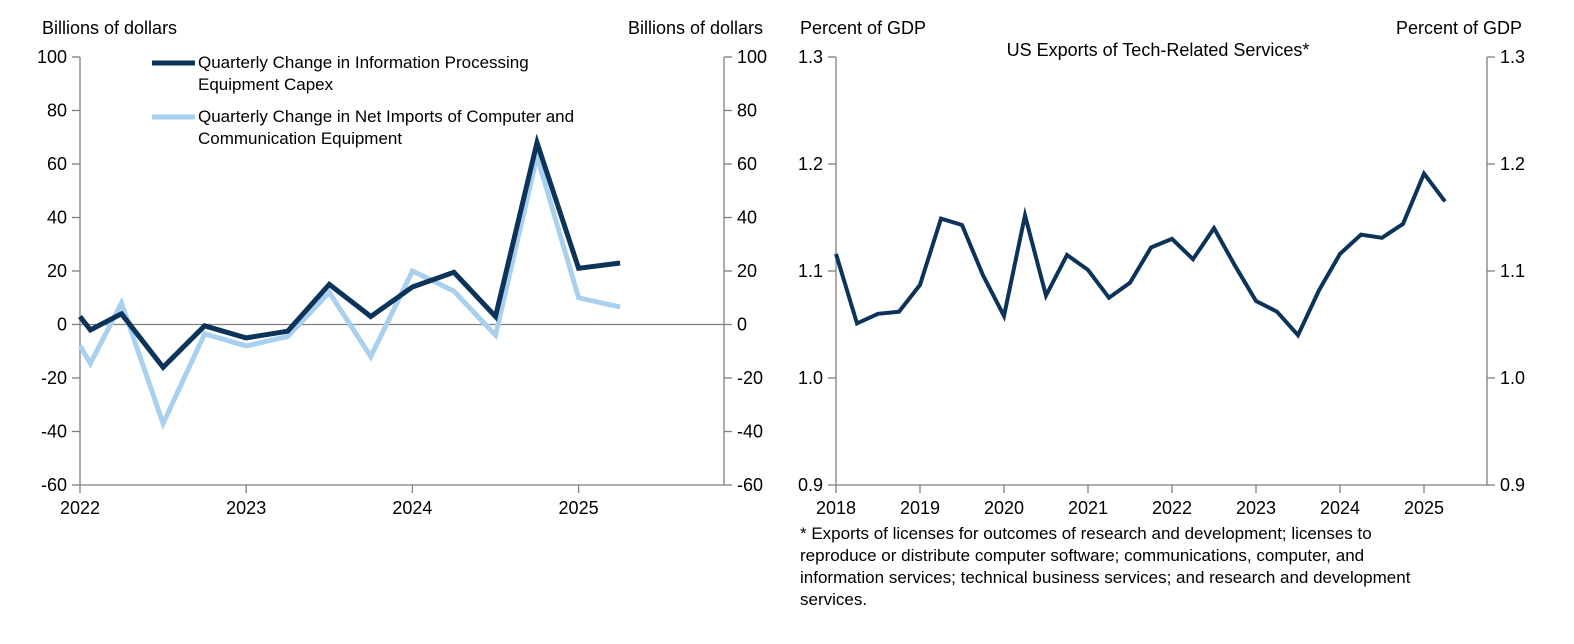  I want to click on y-tick-label-right: 60, so click(747, 164).